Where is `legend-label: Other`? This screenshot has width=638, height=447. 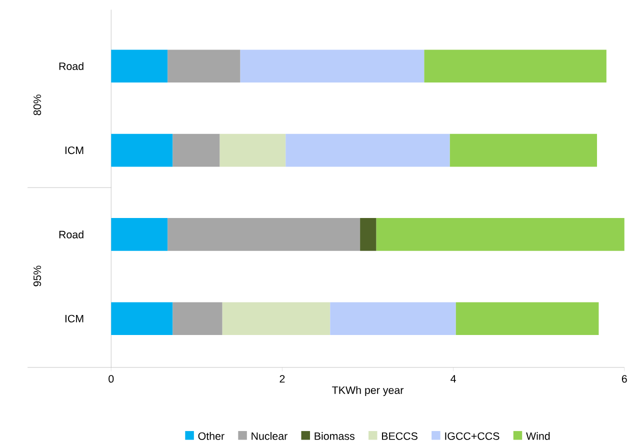
legend-label: Other is located at coordinates (211, 436).